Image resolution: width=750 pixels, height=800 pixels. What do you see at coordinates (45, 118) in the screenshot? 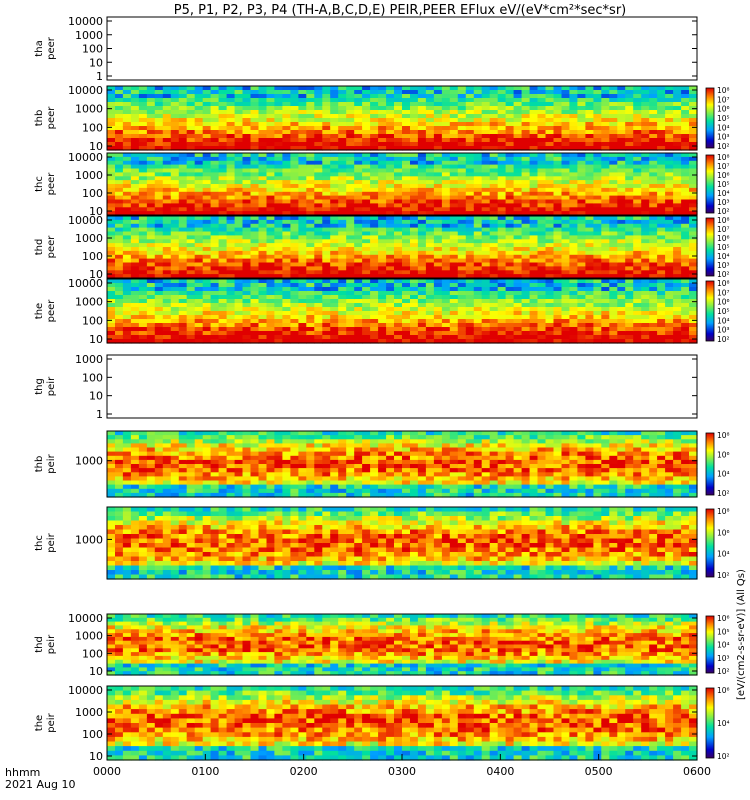
I see `panel-label-thb-peer: thbpeer` at bounding box center [45, 118].